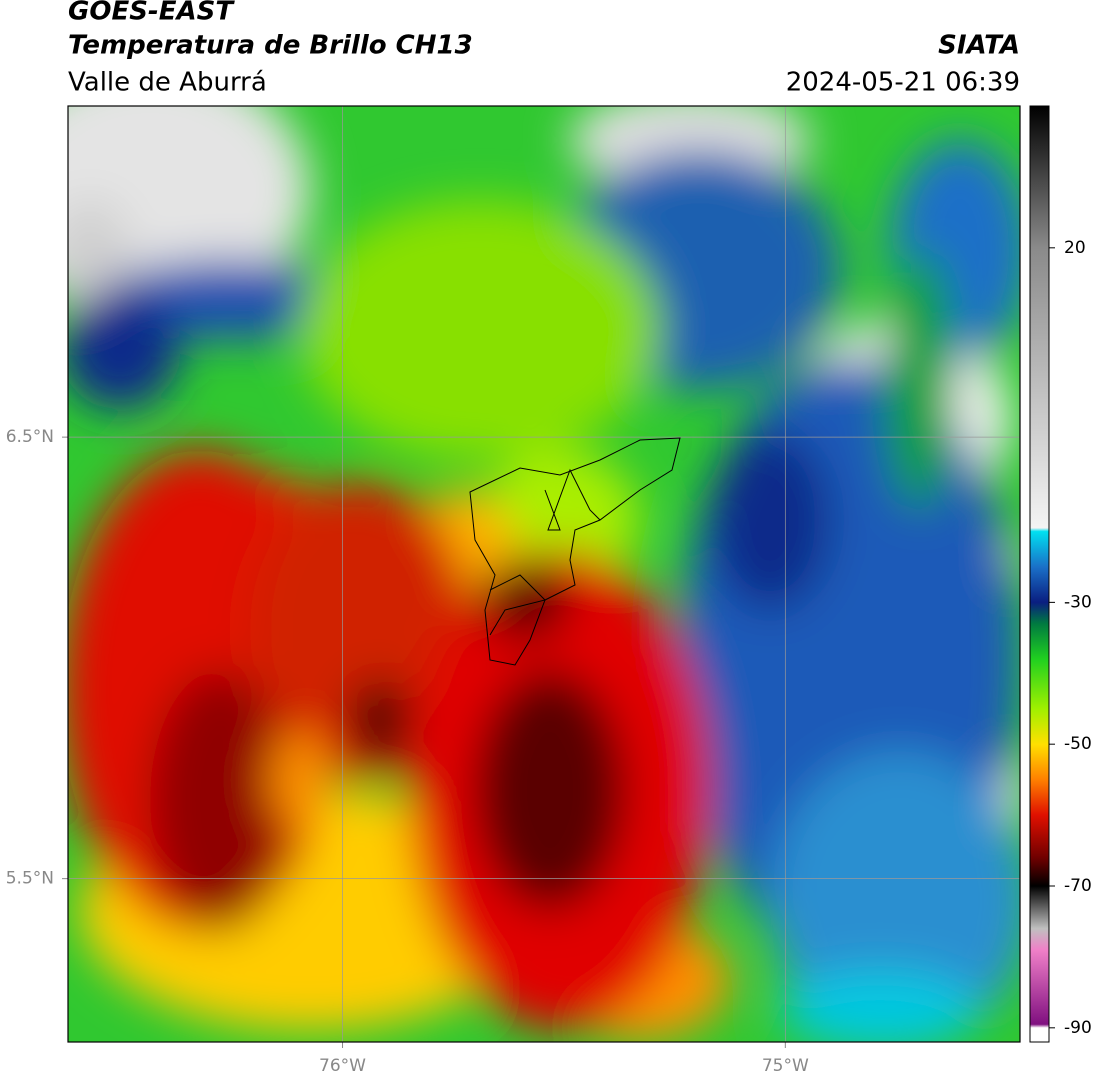 This screenshot has width=1094, height=1082. Describe the element at coordinates (270, 46) in the screenshot. I see `subtitle: Temperatura de Brillo CH13` at that location.